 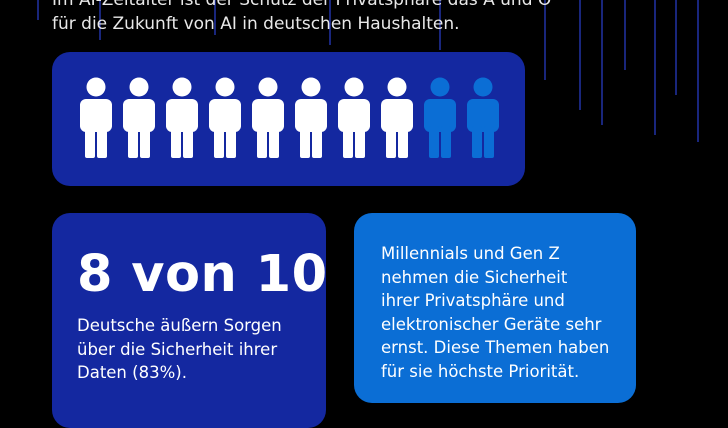 I want to click on pictogram, so click(x=289, y=117).